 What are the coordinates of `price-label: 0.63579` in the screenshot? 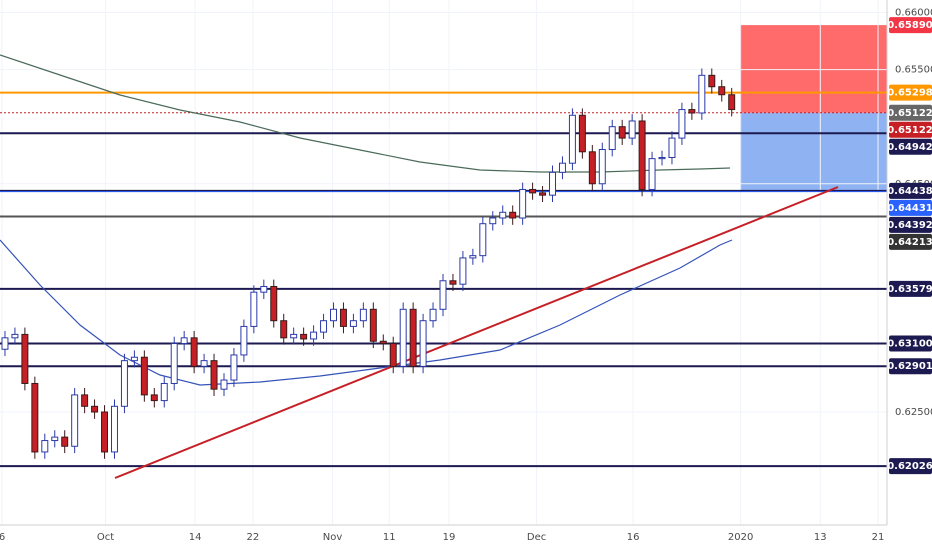 It's located at (909, 289).